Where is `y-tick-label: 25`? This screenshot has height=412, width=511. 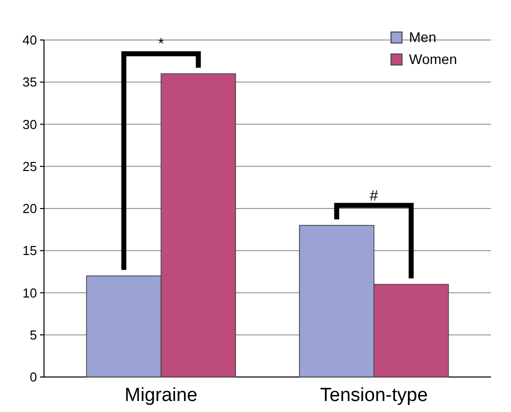
y-tick-label: 25 is located at coordinates (29, 166).